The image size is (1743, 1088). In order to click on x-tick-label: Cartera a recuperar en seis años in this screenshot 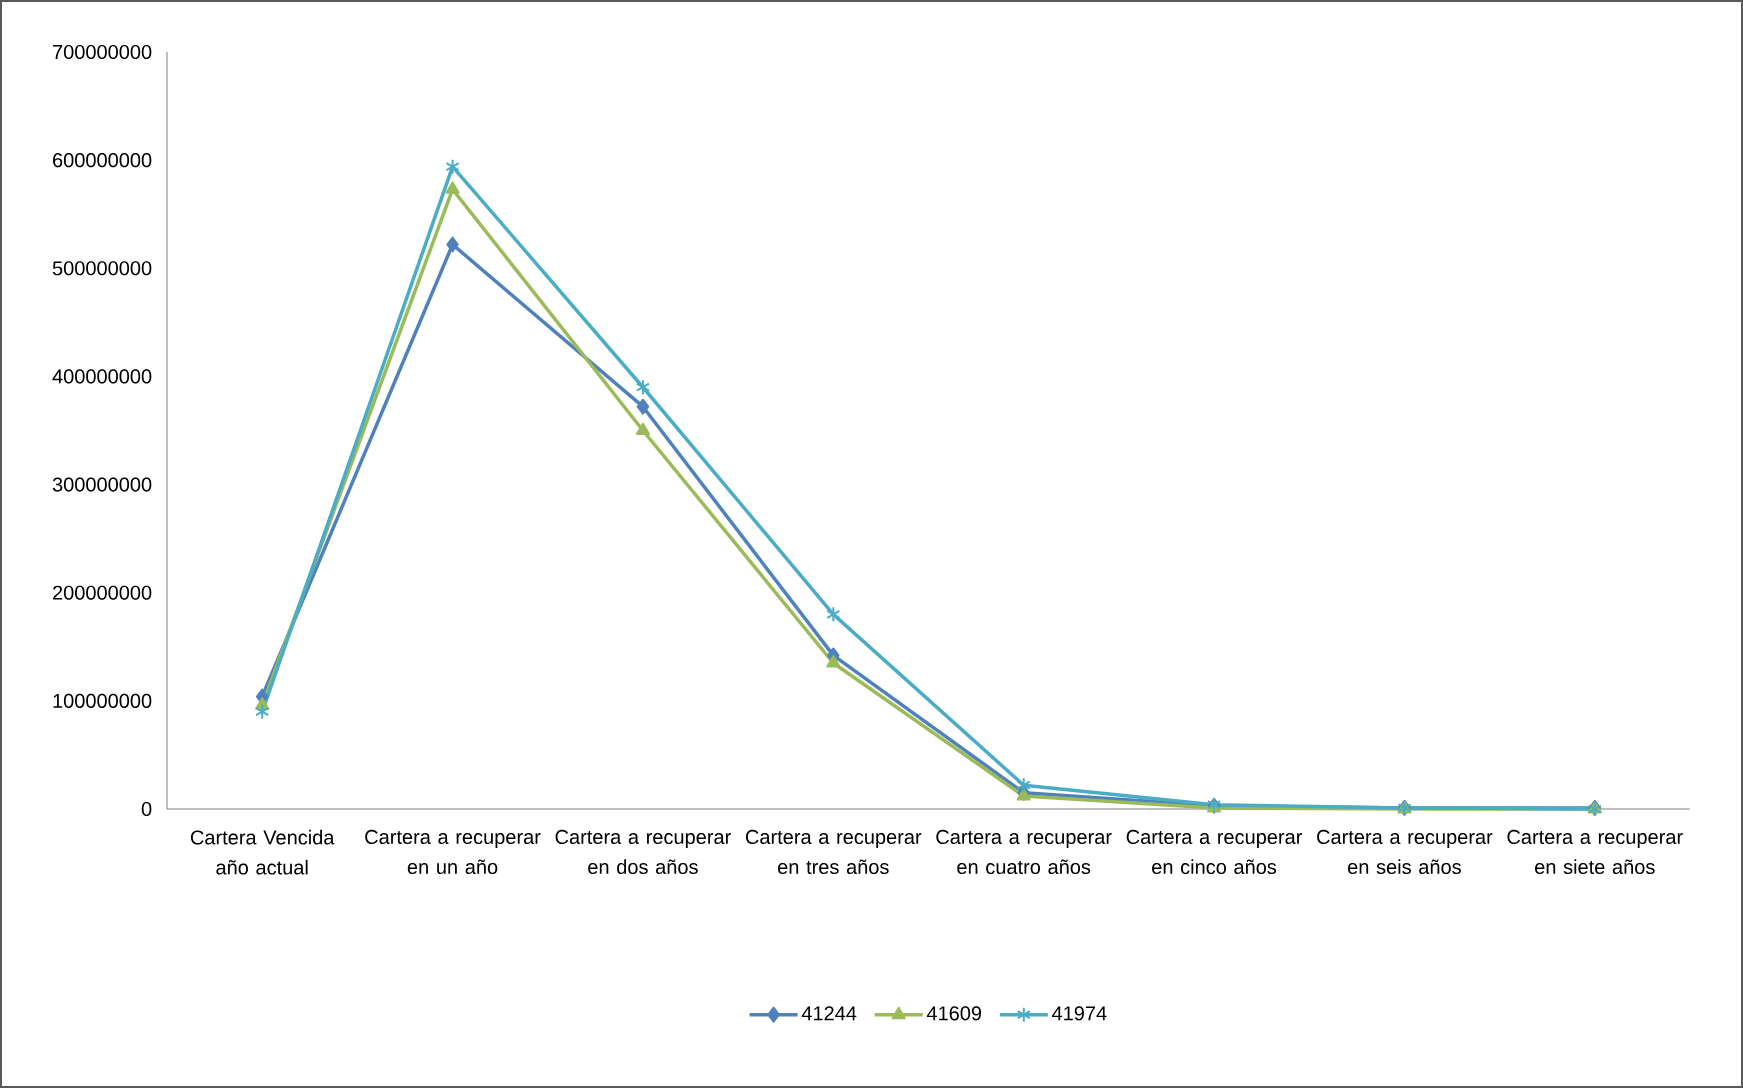, I will do `click(1405, 852)`.